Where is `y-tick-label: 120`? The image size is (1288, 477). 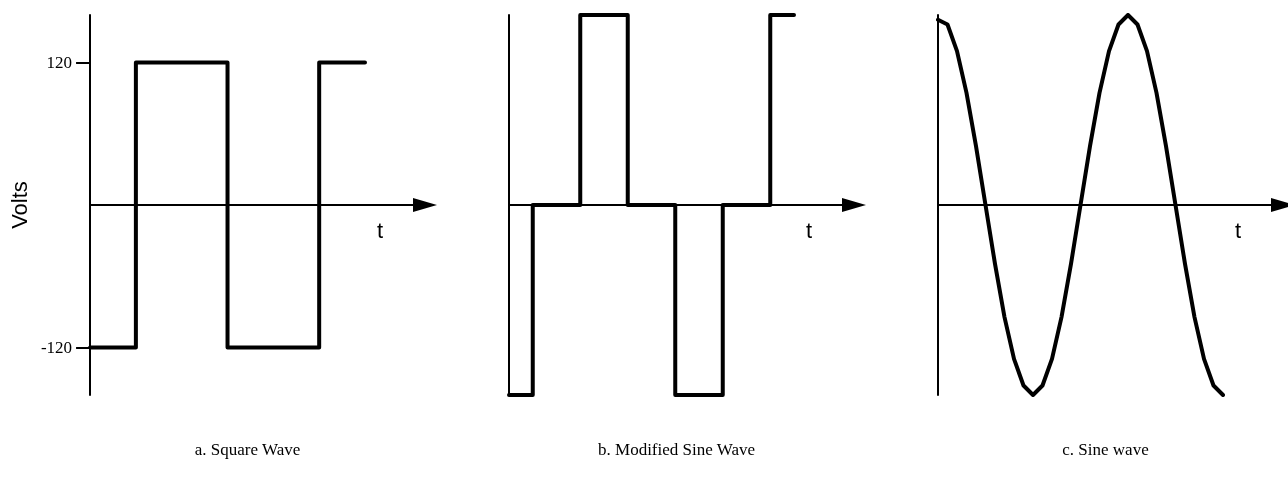 y-tick-label: 120 is located at coordinates (59, 62).